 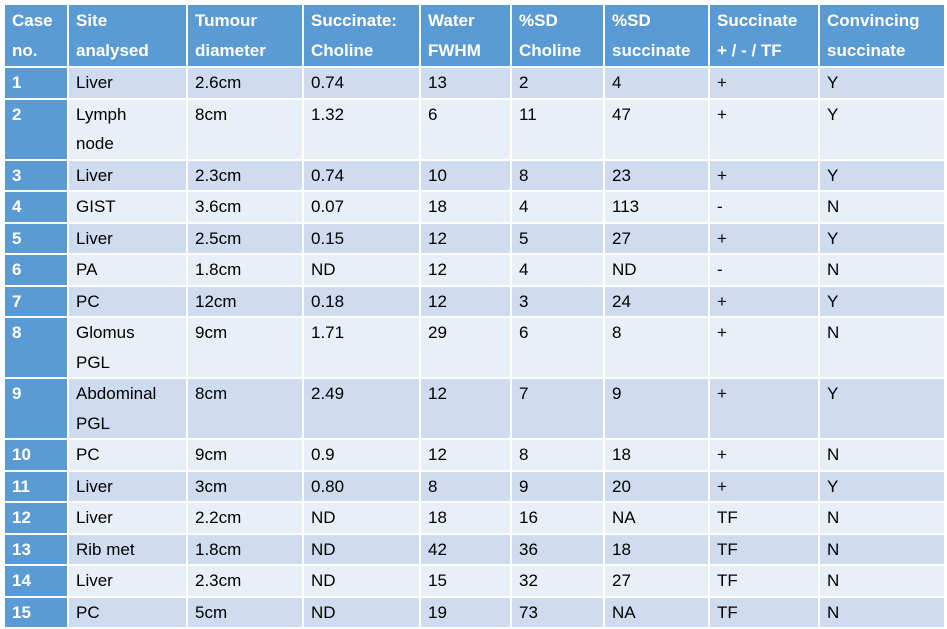 What do you see at coordinates (36, 270) in the screenshot?
I see `case-number-cell: 6` at bounding box center [36, 270].